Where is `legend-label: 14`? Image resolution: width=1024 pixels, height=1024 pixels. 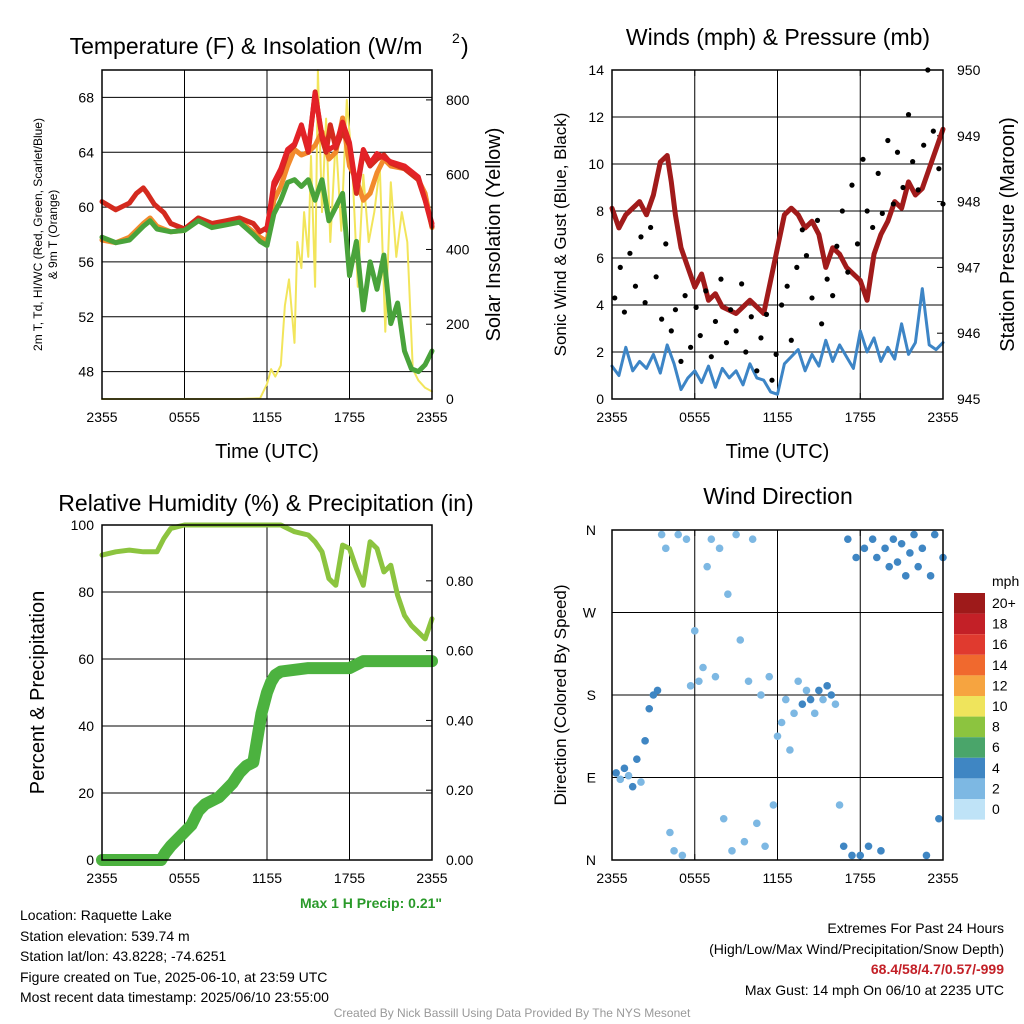 legend-label: 14 is located at coordinates (1000, 665).